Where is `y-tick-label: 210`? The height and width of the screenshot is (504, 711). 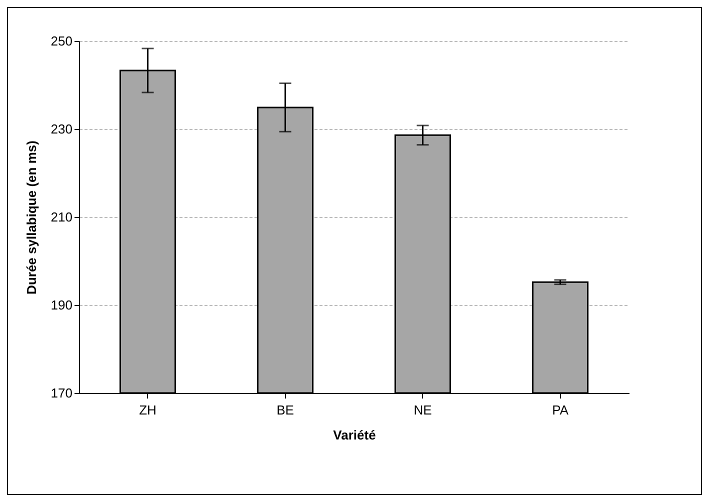 y-tick-label: 210 is located at coordinates (61, 217).